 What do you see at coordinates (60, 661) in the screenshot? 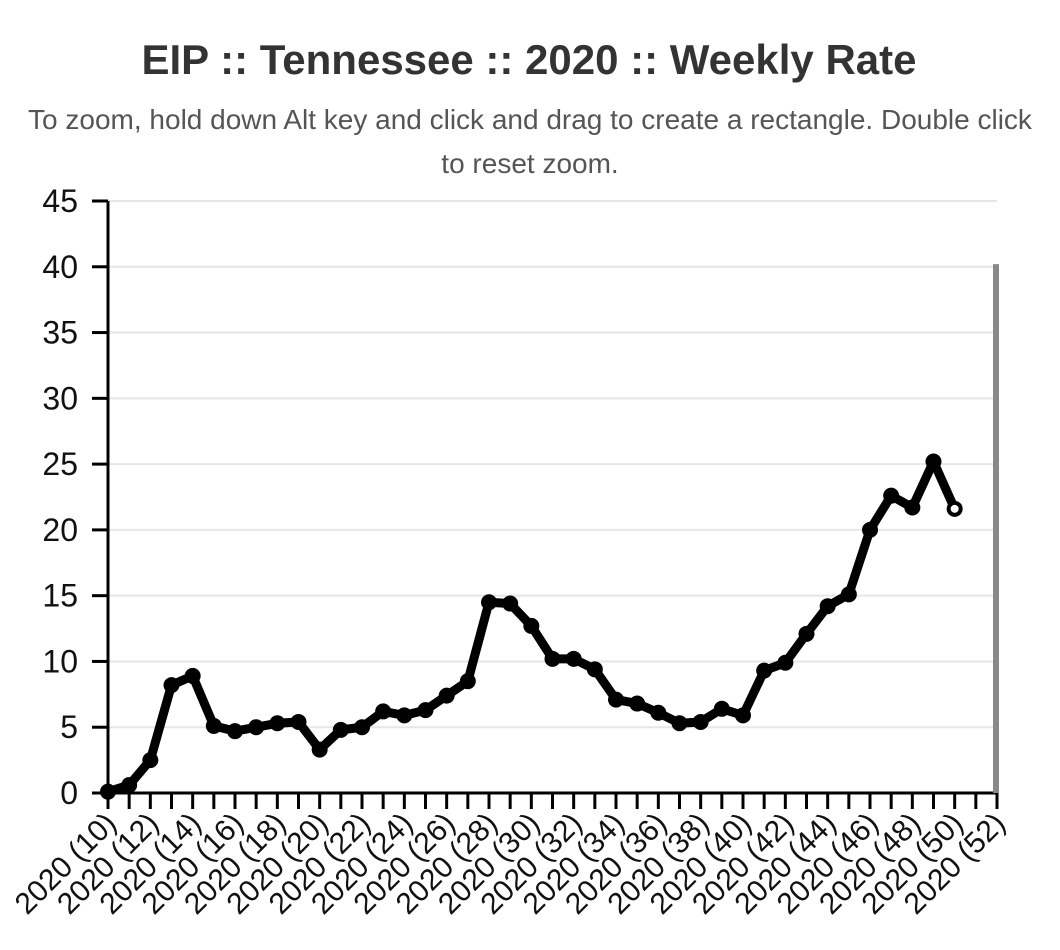
I see `y-tick-label: 10` at bounding box center [60, 661].